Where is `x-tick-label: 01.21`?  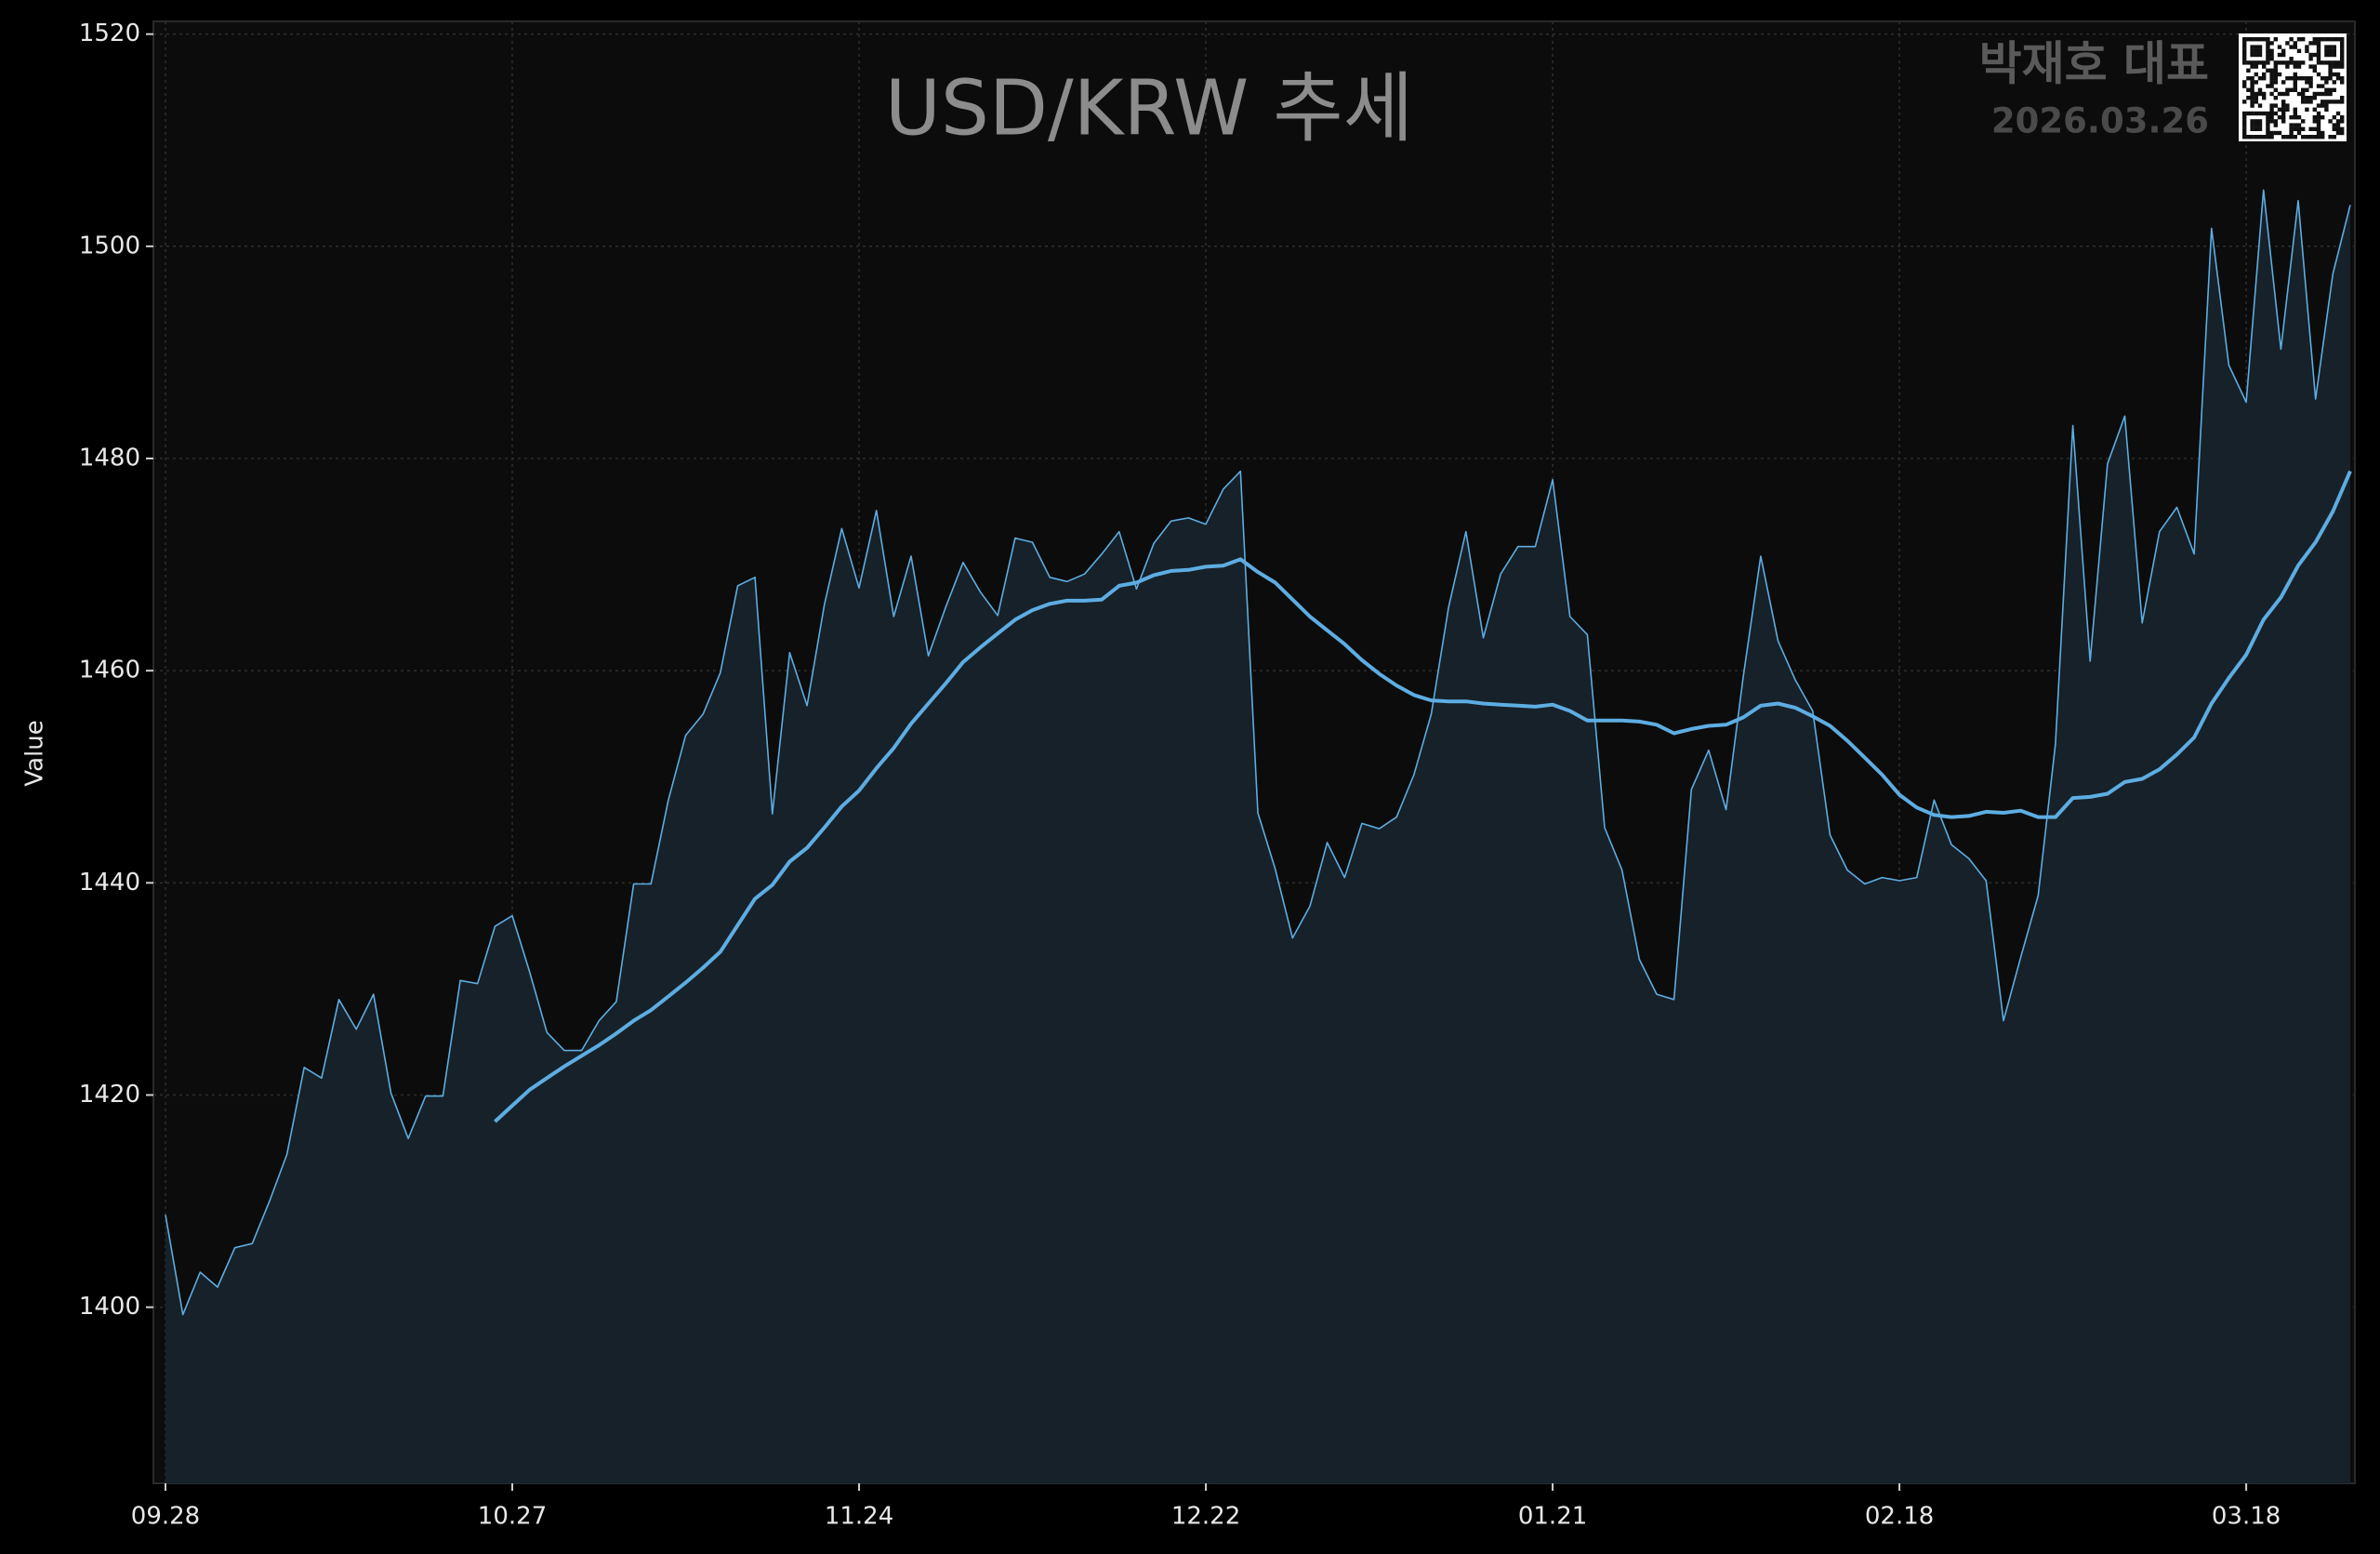 x-tick-label: 01.21 is located at coordinates (1552, 1517).